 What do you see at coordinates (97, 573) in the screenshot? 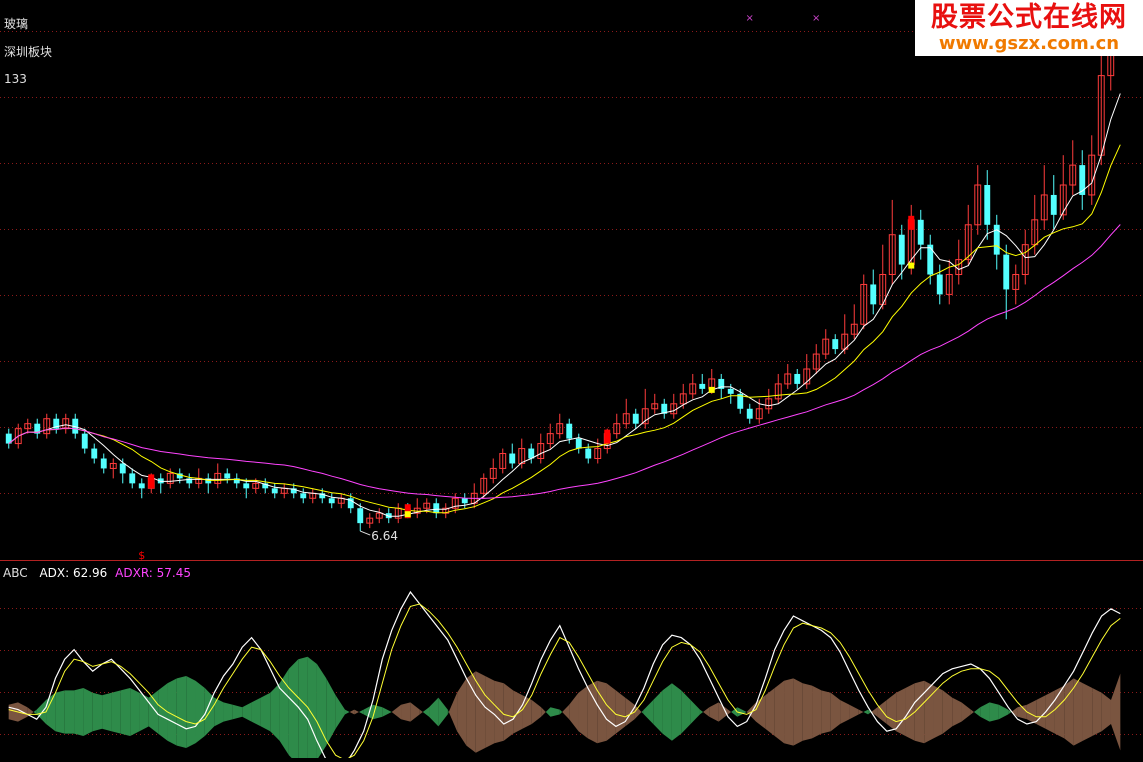
I see `indicator-legend: ABC ADX: 62.96 ADXR: 57.45` at bounding box center [97, 573].